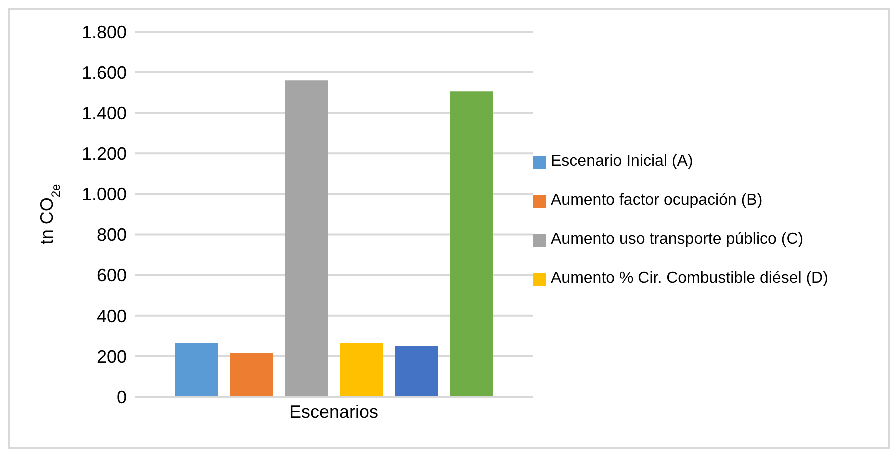 The image size is (896, 455). I want to click on legend-label: Aumento % Cir. Combustible diésel (D), so click(689, 278).